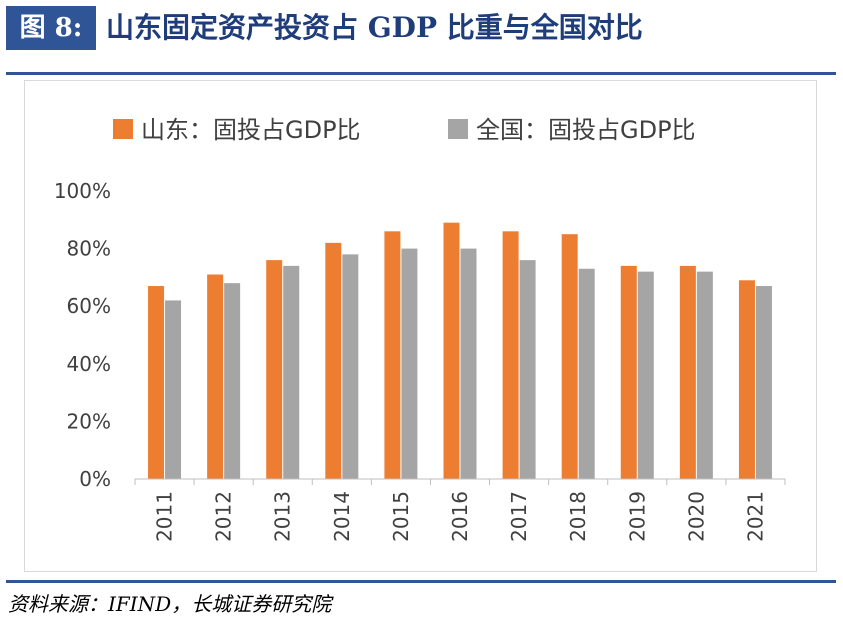 This screenshot has height=618, width=843. Describe the element at coordinates (586, 130) in the screenshot. I see `legend-label-2: 全国：固投占GDP比` at that location.